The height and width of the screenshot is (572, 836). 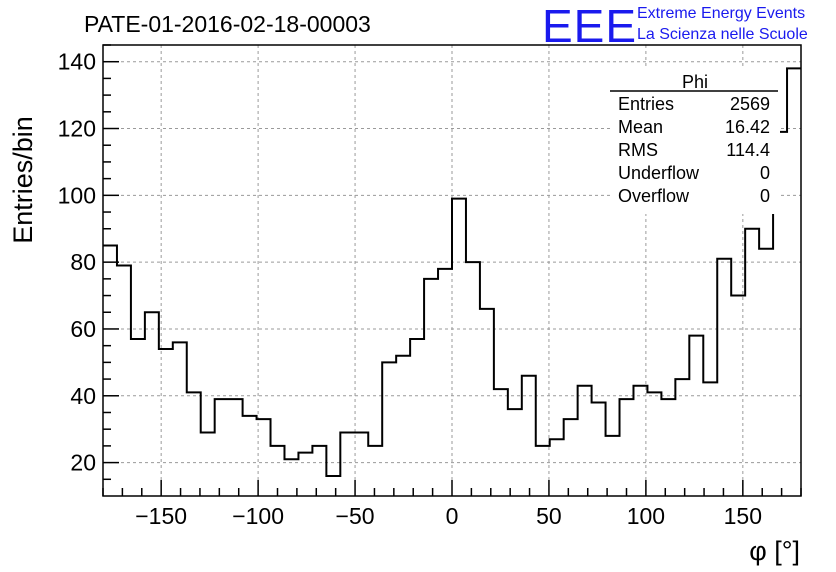 I want to click on stats-box-name: Phi, so click(x=695, y=82).